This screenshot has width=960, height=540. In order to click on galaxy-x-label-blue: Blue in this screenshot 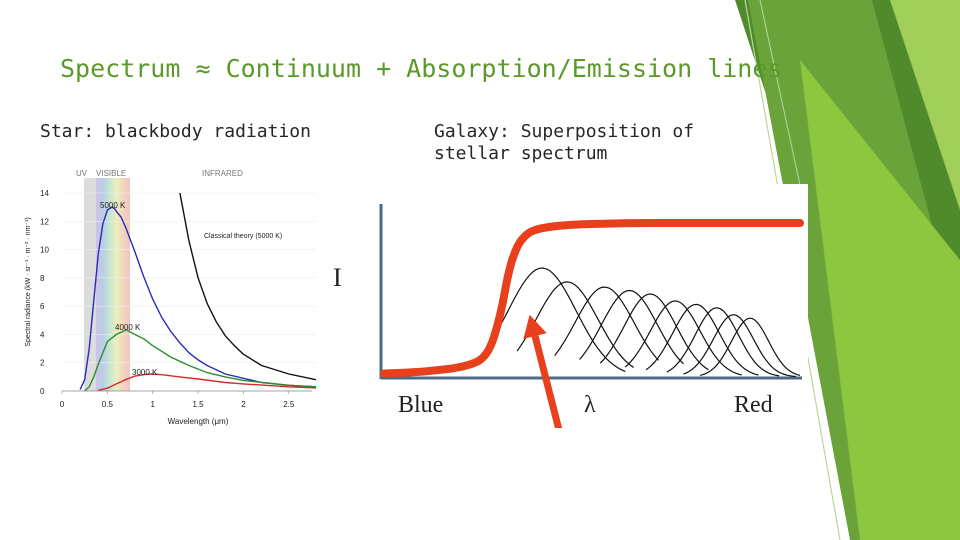, I will do `click(420, 405)`.